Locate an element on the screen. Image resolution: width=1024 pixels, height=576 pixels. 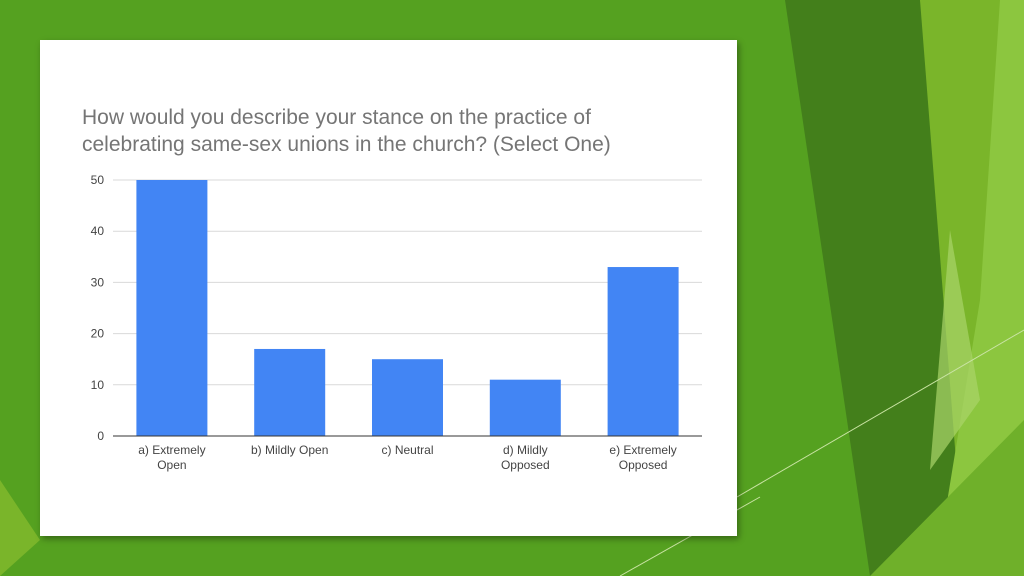
y-tick-label: 0 is located at coordinates (100, 436).